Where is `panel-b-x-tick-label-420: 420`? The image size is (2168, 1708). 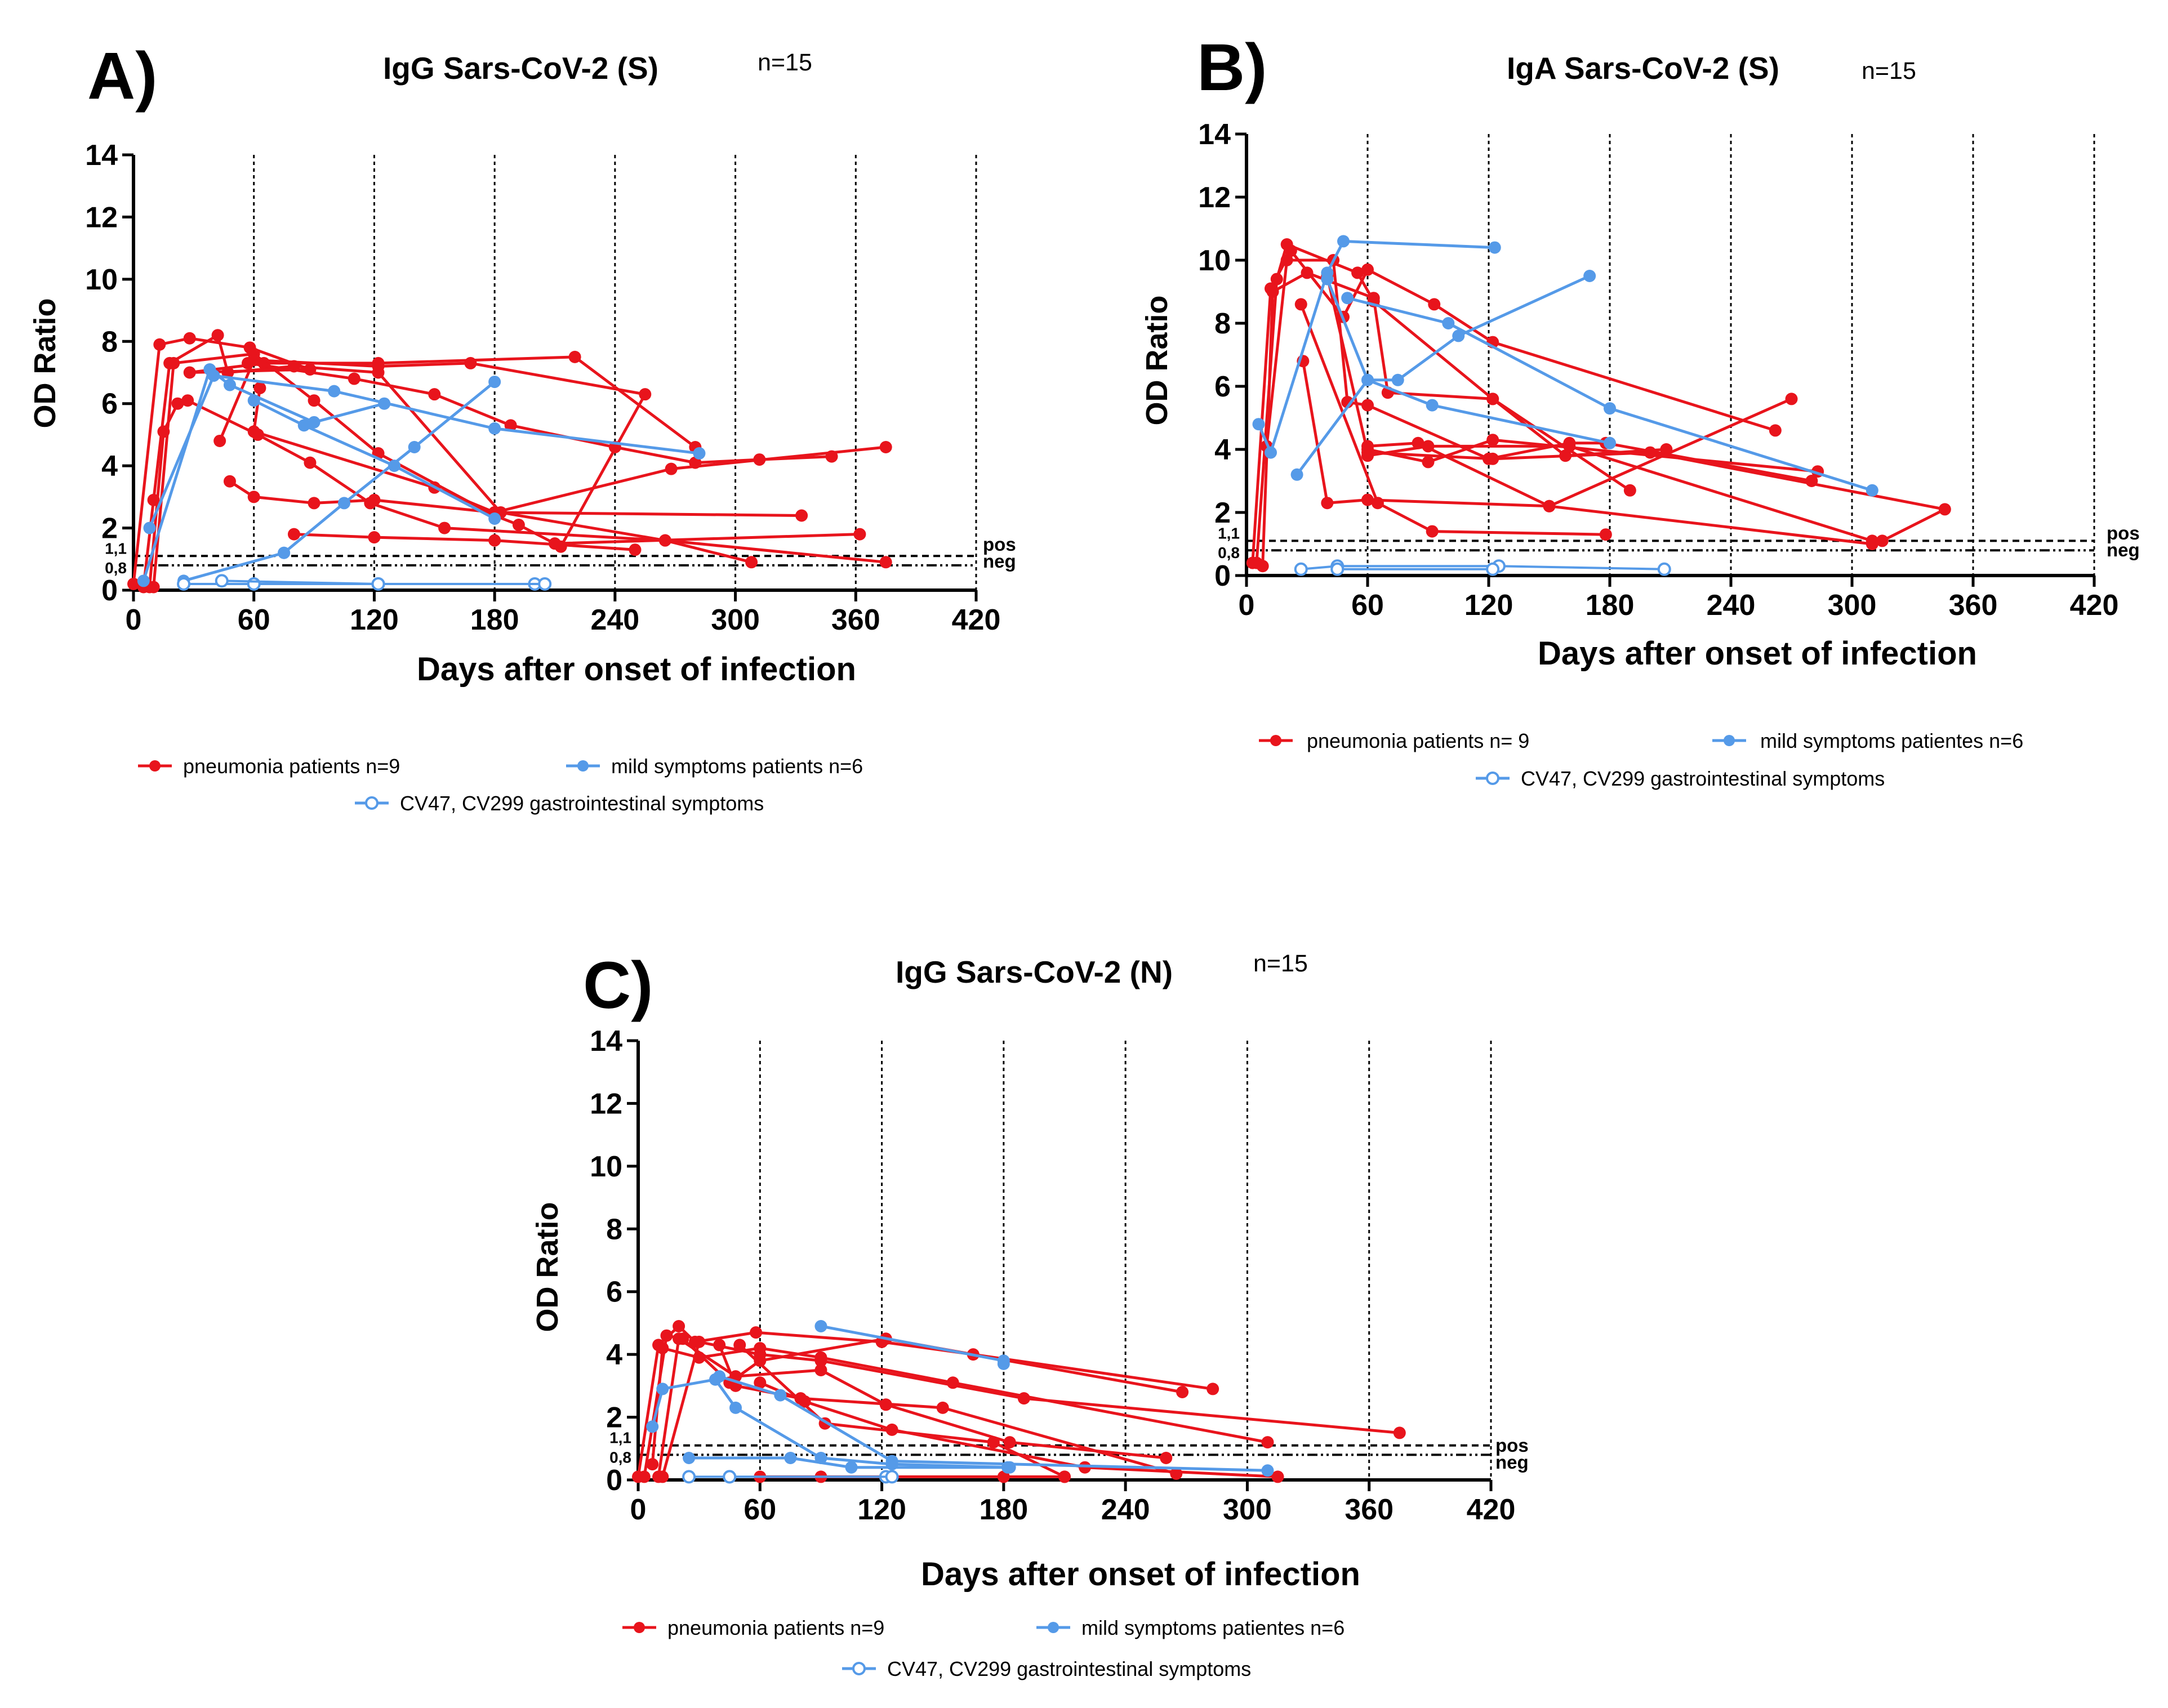 panel-b-x-tick-label-420: 420 is located at coordinates (2094, 605).